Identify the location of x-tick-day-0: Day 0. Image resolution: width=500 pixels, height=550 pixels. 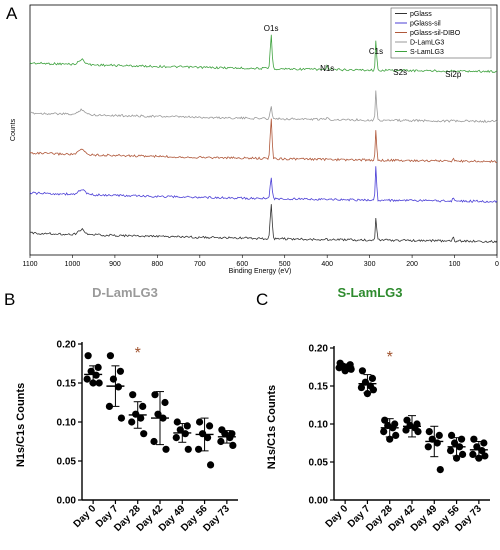
(337, 516).